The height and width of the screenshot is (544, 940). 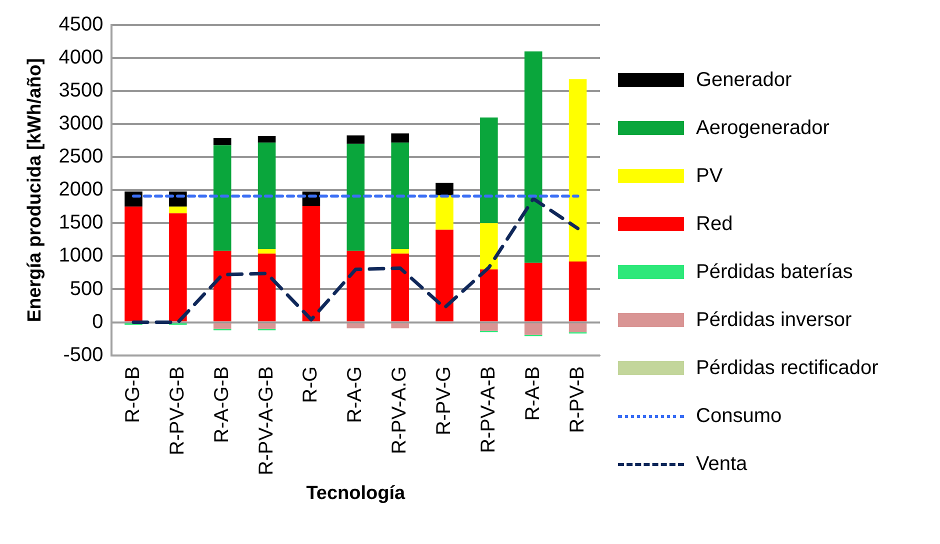 What do you see at coordinates (774, 272) in the screenshot?
I see `legend-label: Pérdidas baterías` at bounding box center [774, 272].